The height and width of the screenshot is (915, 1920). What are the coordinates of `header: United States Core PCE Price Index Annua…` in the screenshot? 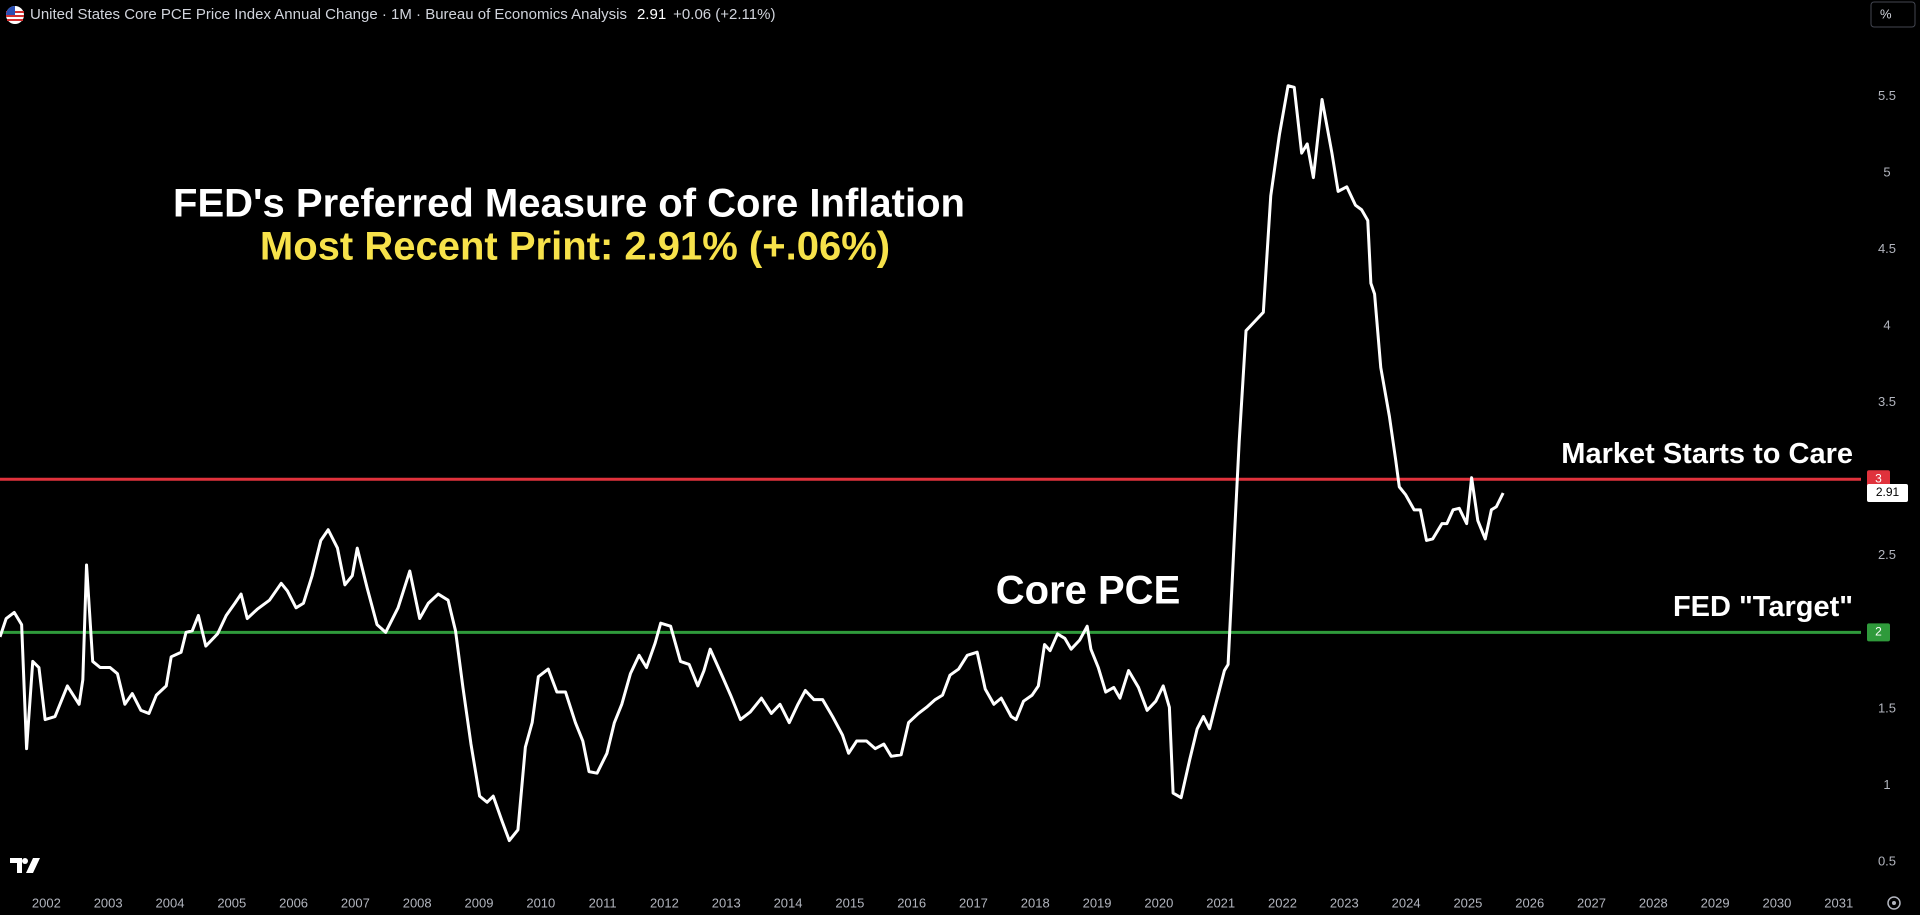 It's located at (402, 14).